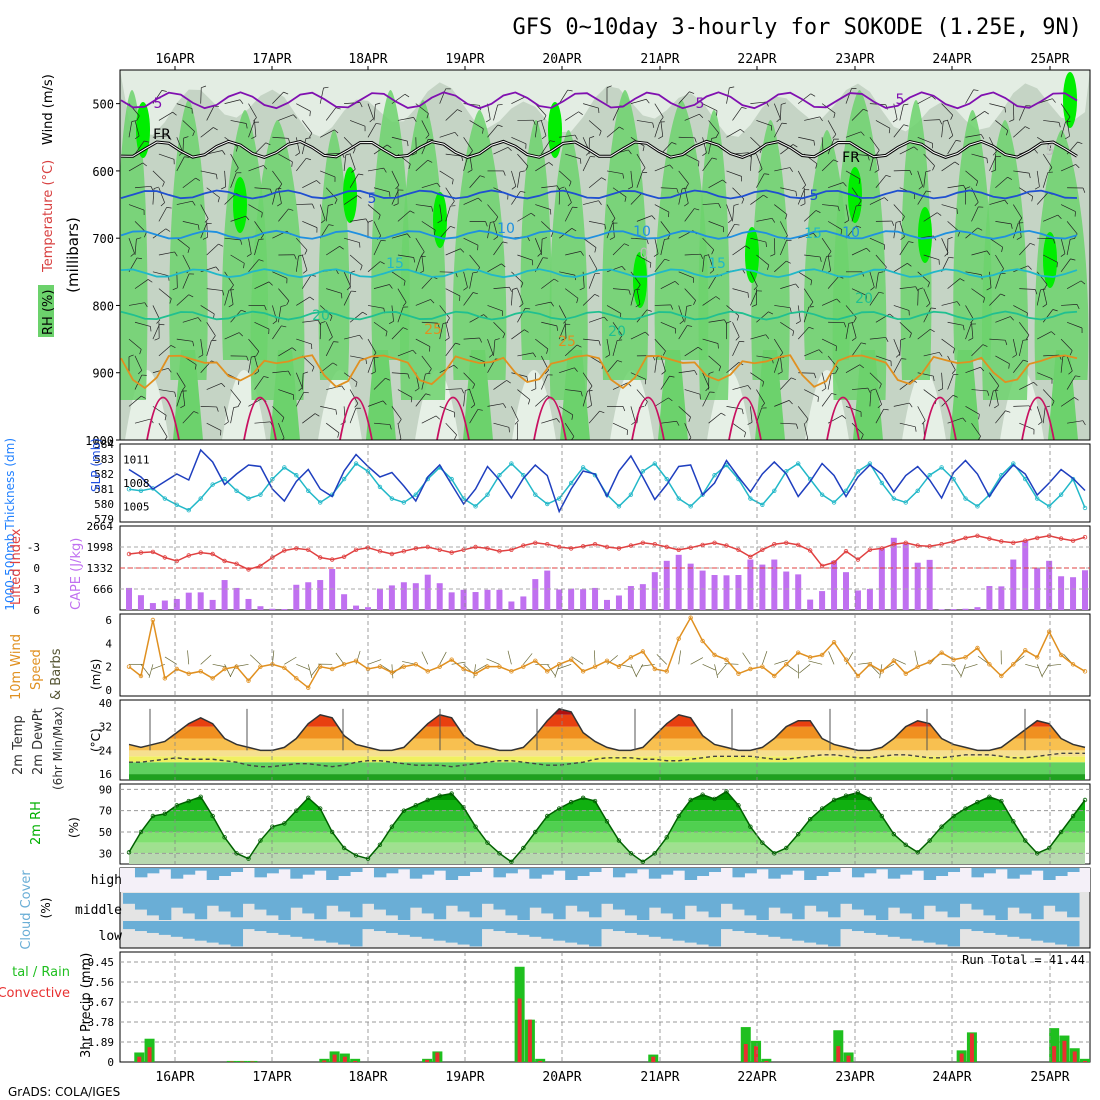 The height and width of the screenshot is (1100, 1100). Describe the element at coordinates (555, 130) in the screenshot. I see `rh-saturated-core` at that location.